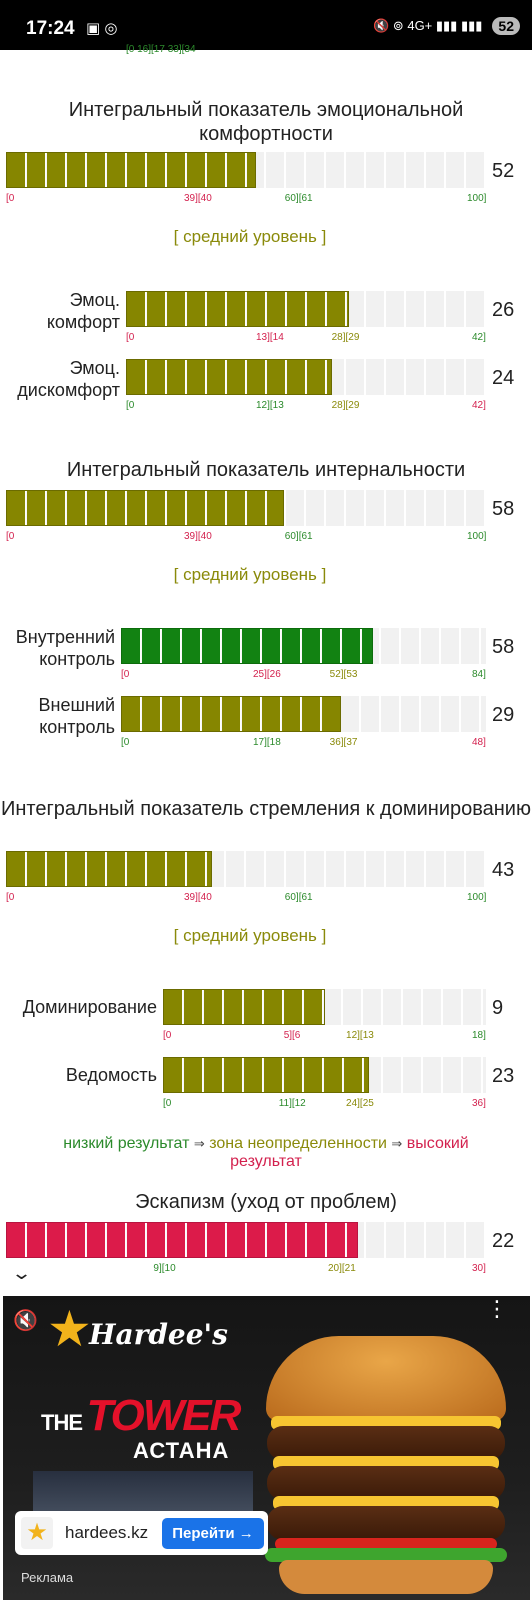 The height and width of the screenshot is (1600, 532). Describe the element at coordinates (102, 28) in the screenshot. I see `notification-icons: ▣ ◎` at that location.